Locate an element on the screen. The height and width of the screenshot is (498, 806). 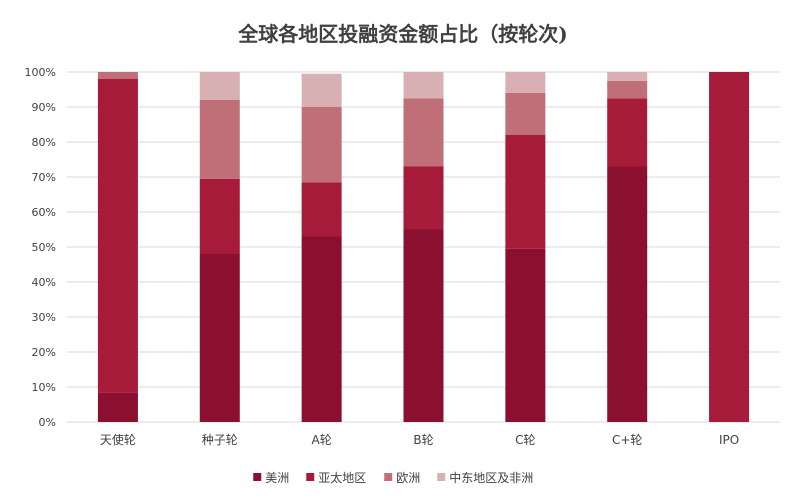
y-tick-label: 70% is located at coordinates (44, 177).